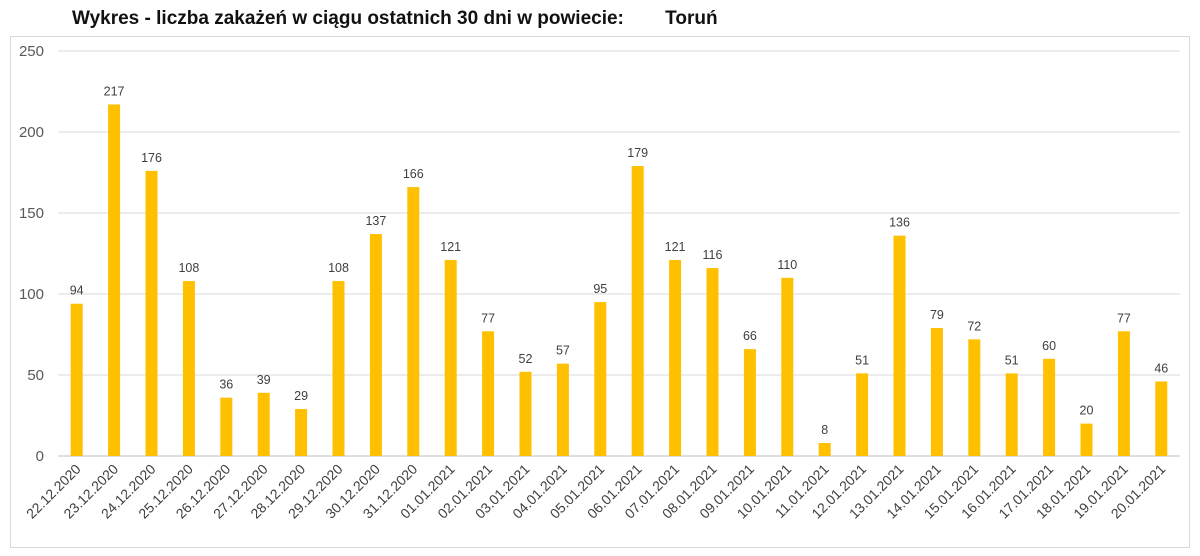  What do you see at coordinates (31, 294) in the screenshot?
I see `y-tick-label: 100` at bounding box center [31, 294].